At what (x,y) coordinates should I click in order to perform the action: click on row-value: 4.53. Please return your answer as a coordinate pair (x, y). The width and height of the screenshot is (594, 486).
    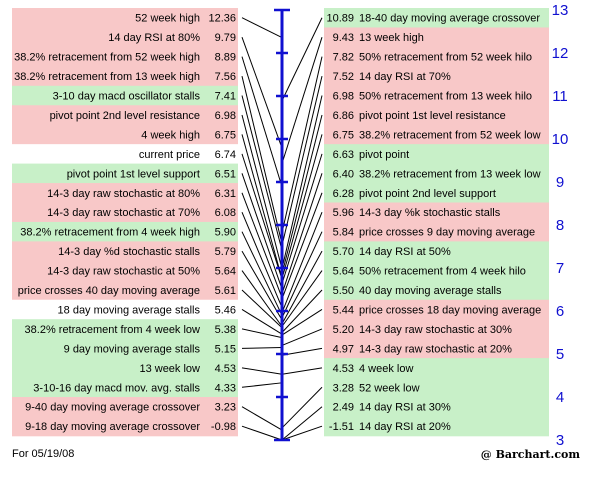
    Looking at the image, I should click on (225, 369).